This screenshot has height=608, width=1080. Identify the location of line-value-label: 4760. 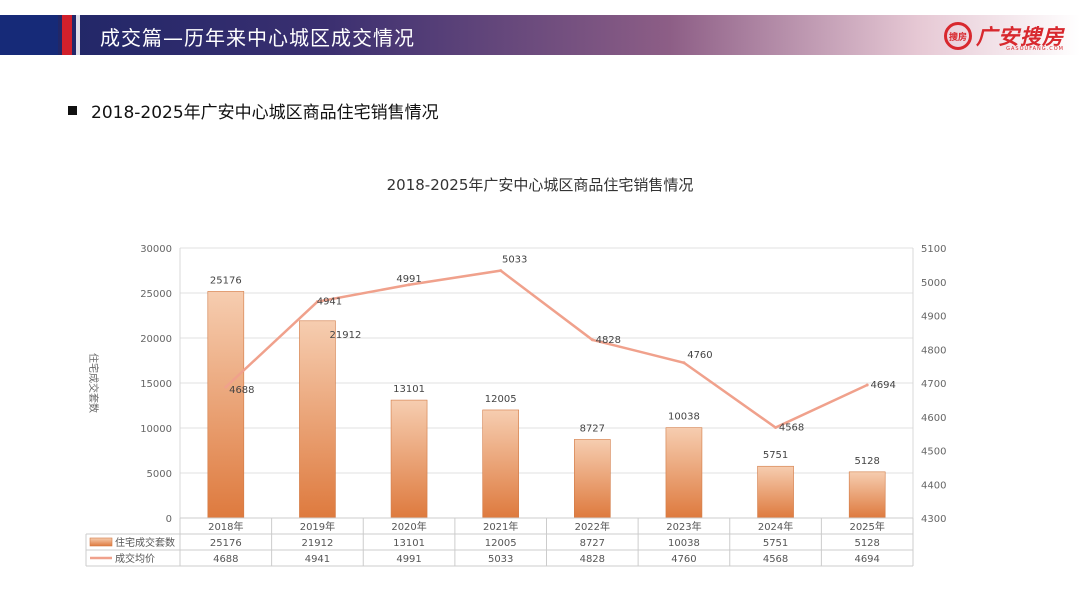
(699, 355).